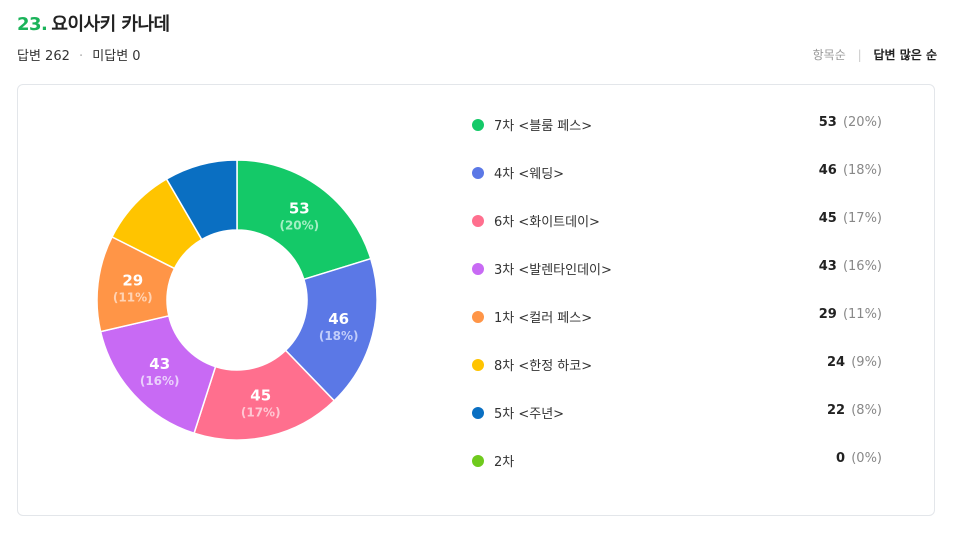 The image size is (955, 537). Describe the element at coordinates (860, 314) in the screenshot. I see `legend-percent: (11%)` at that location.